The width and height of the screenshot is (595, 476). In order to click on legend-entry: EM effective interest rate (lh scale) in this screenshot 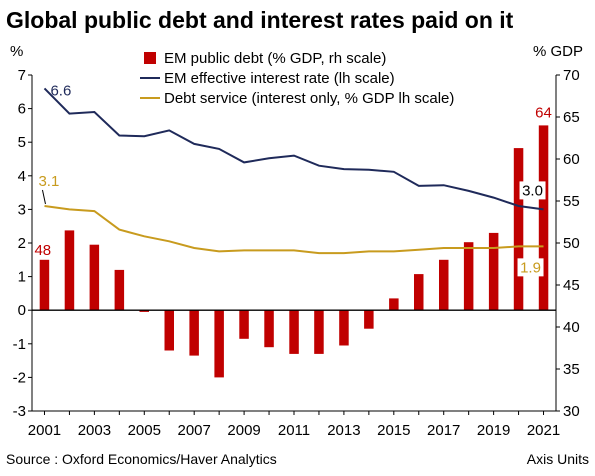, I will do `click(279, 78)`.